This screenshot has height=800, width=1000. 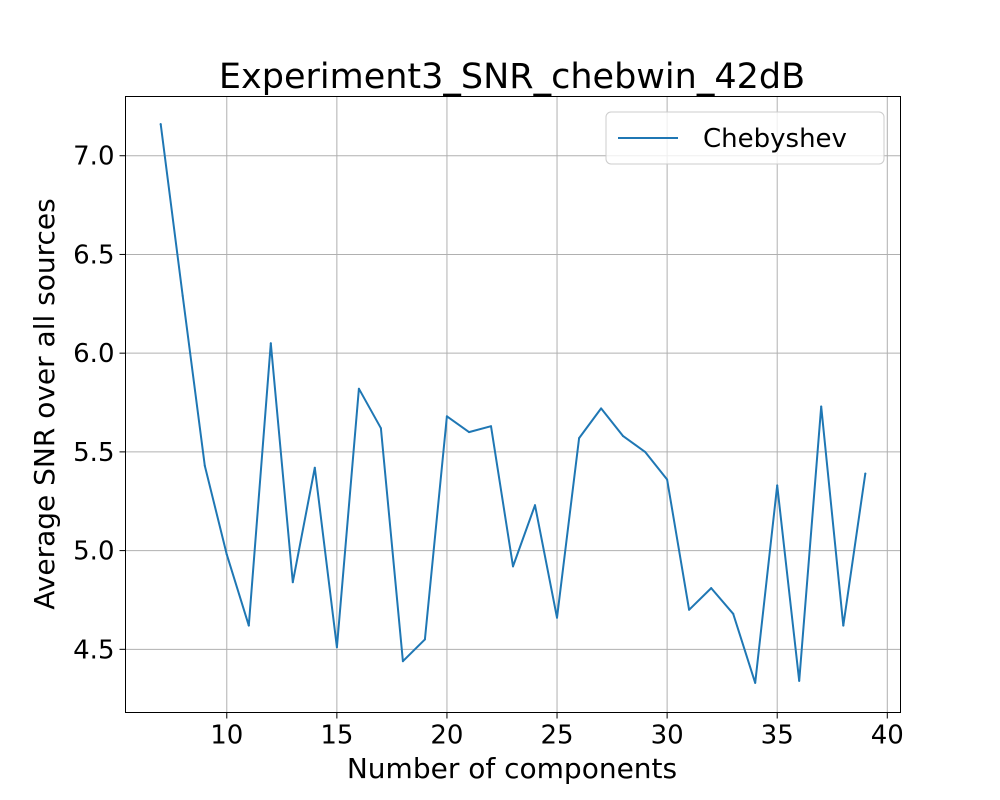 What do you see at coordinates (99, 403) in the screenshot?
I see `y-axis: 4.5 5.0 5.5 6.0 6.5 7.0` at bounding box center [99, 403].